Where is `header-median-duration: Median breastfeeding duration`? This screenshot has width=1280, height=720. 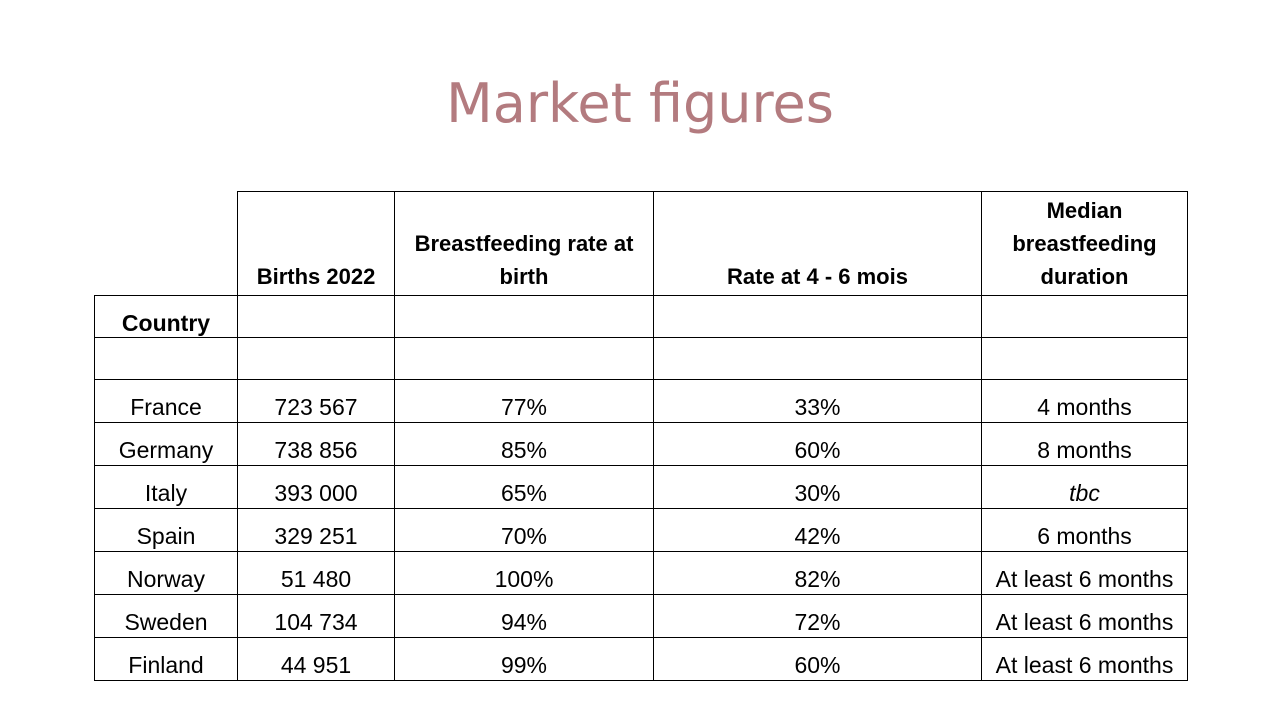
header-median-duration: Median breastfeeding duration is located at coordinates (1084, 243).